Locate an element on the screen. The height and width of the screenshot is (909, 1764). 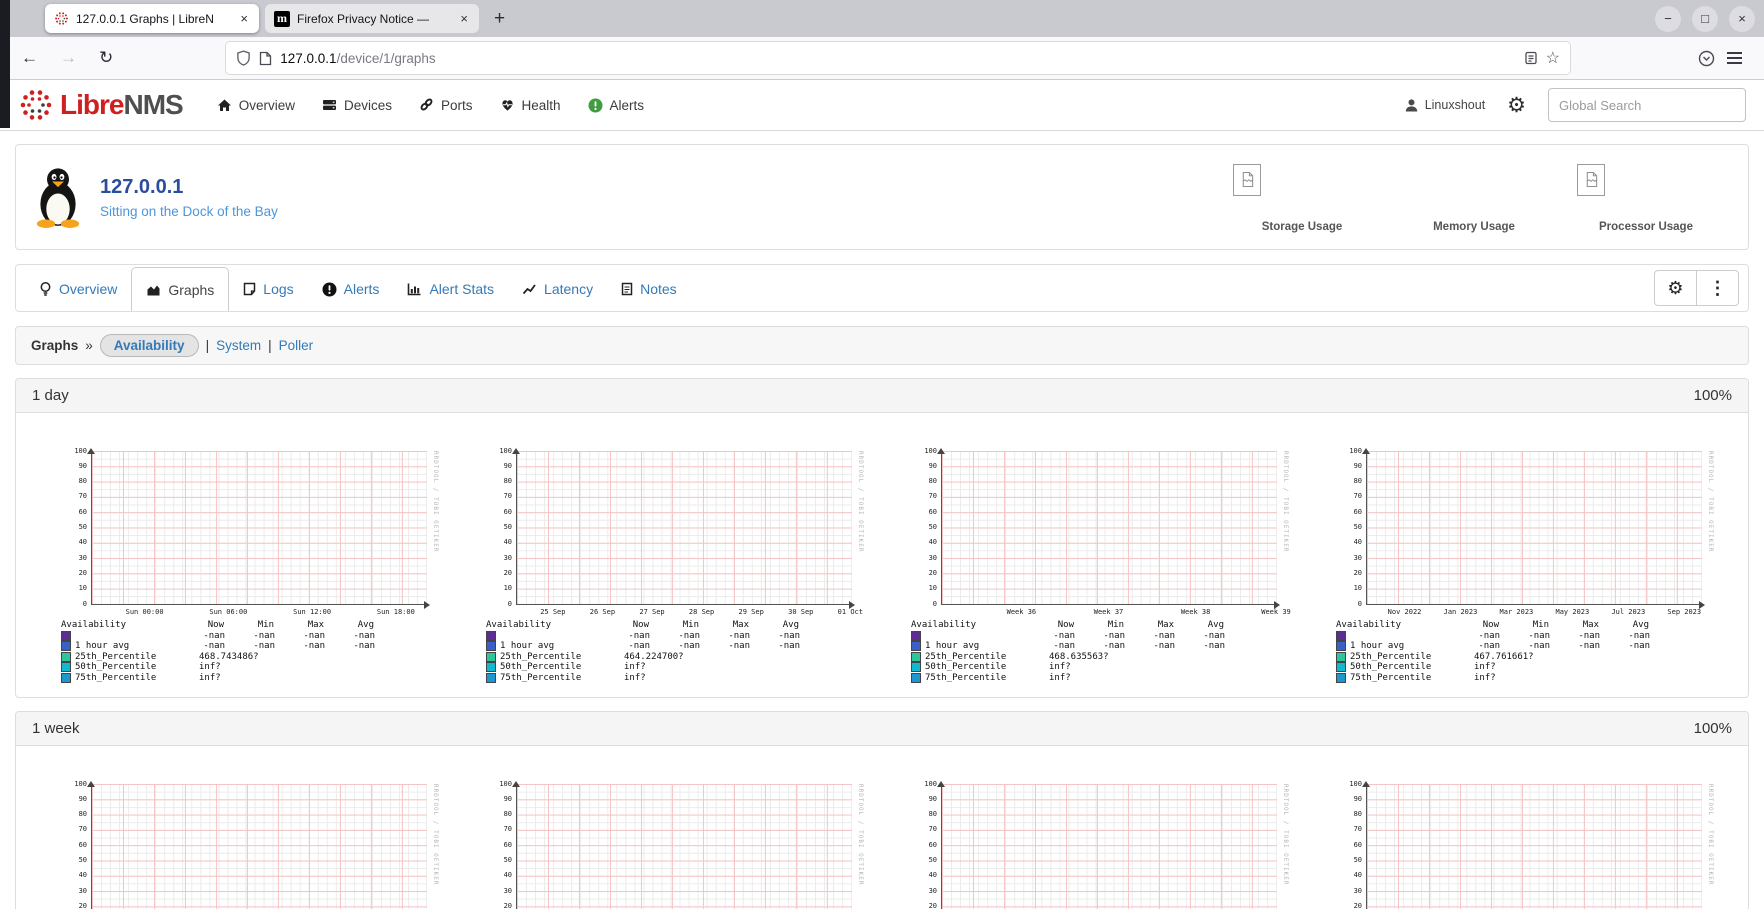
page-info-icon is located at coordinates (265, 58).